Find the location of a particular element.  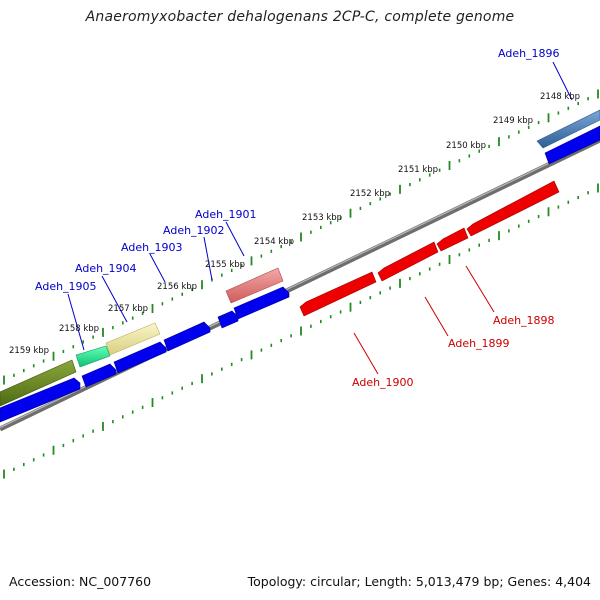

gene-label-Adeh_1898: Adeh_1898 is located at coordinates (524, 320).